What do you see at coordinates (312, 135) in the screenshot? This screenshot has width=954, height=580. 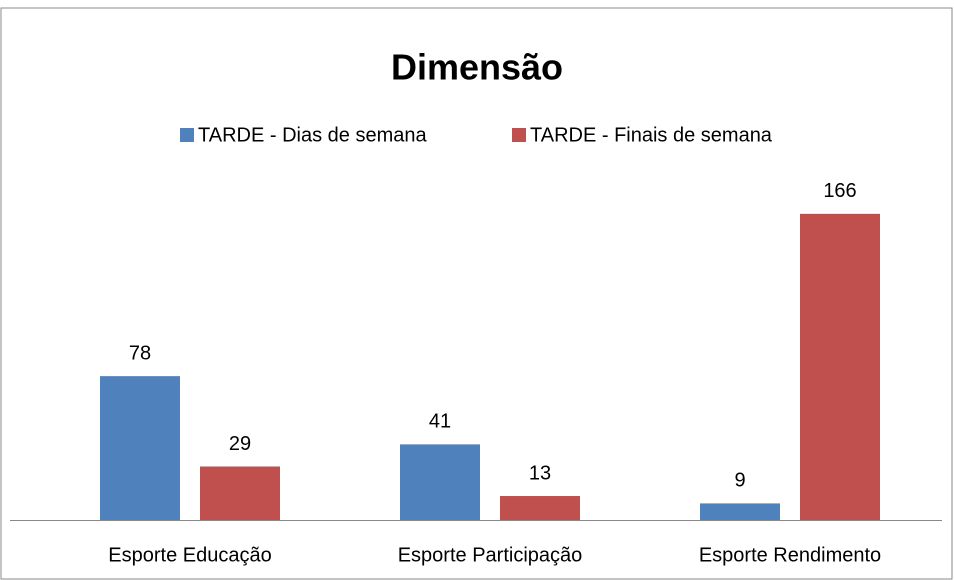 I see `legend-label: TARDE - Dias de semana` at bounding box center [312, 135].